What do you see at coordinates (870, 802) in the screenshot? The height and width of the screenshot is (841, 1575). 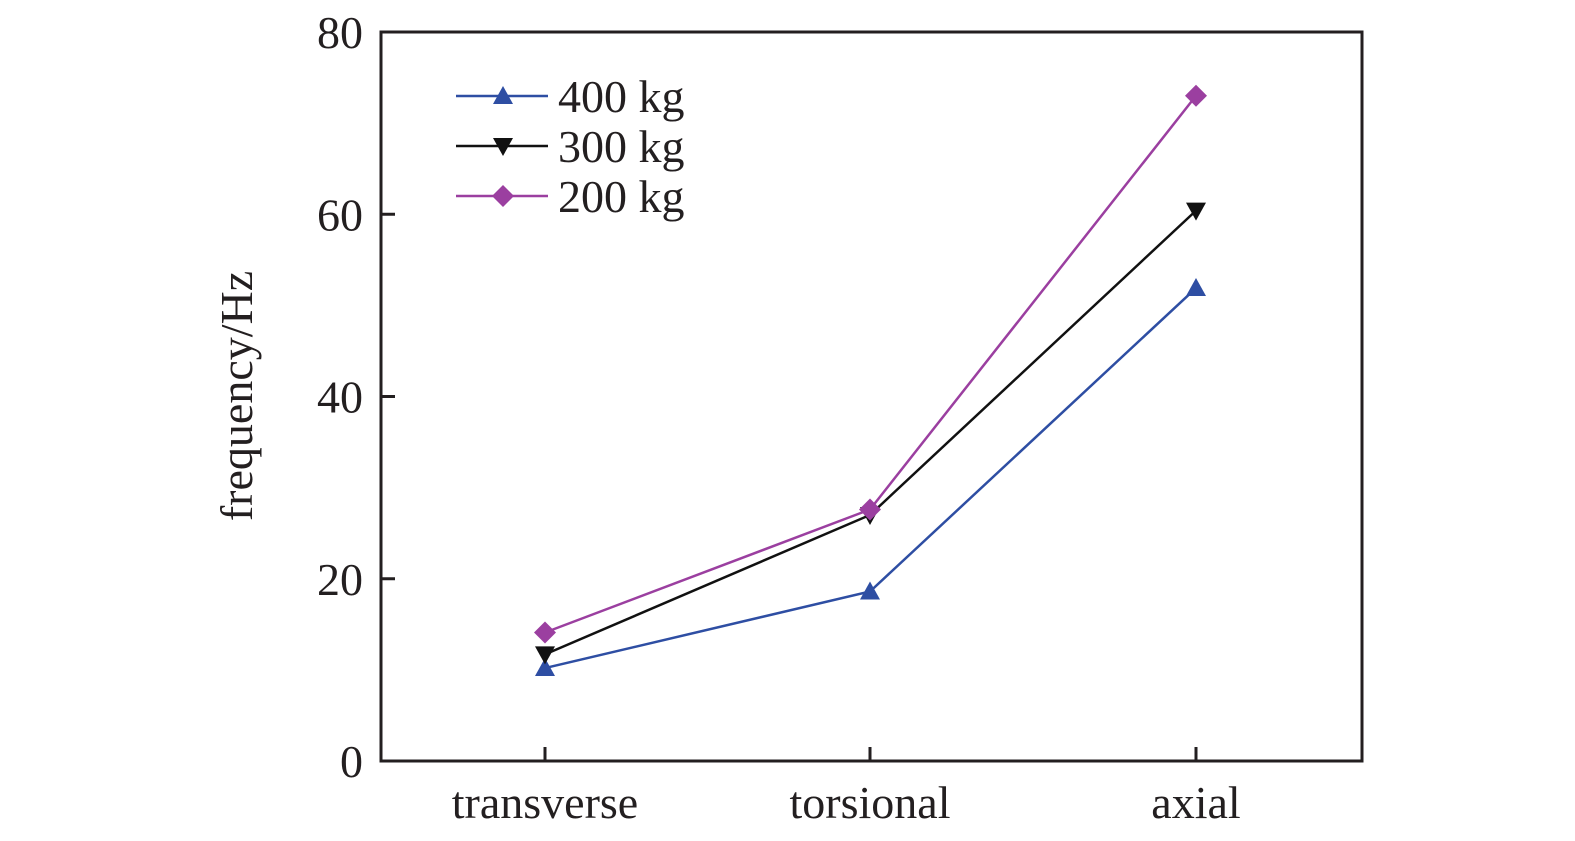 I see `x-tick-label: torsional` at bounding box center [870, 802].